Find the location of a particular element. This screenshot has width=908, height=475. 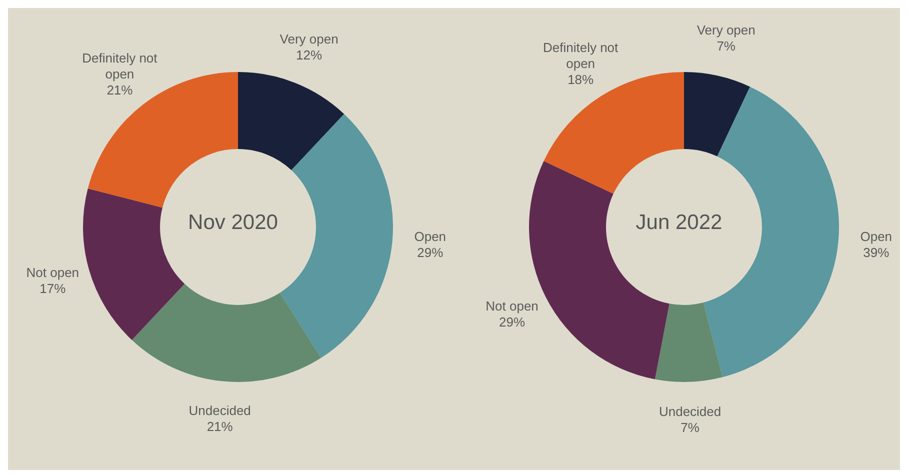

data-label: 39% is located at coordinates (876, 252).